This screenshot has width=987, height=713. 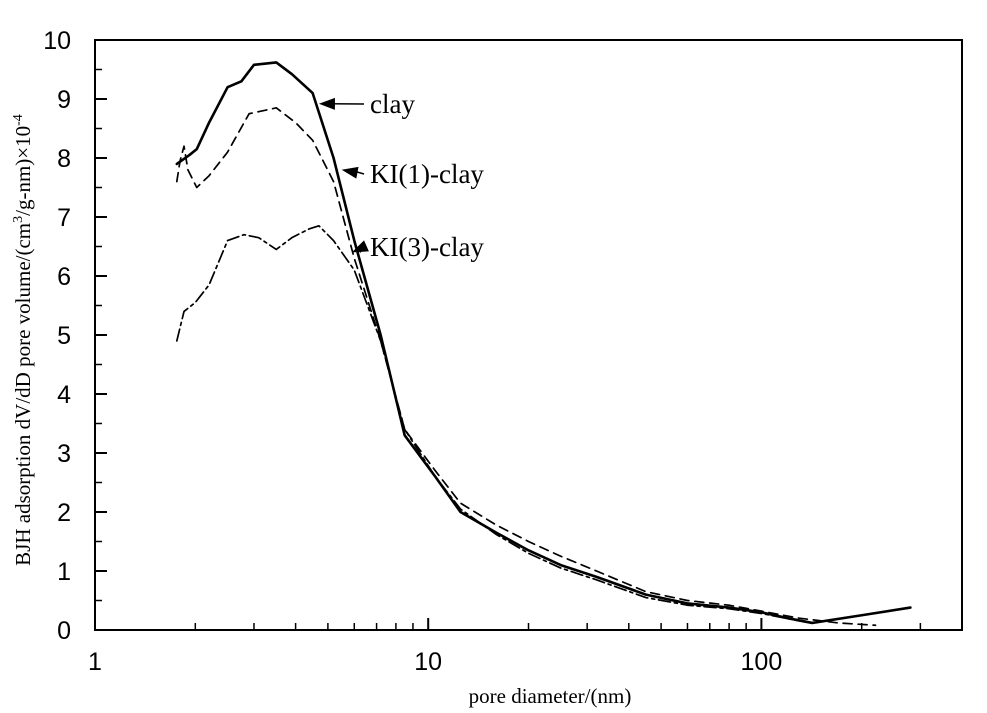 What do you see at coordinates (350, 172) in the screenshot?
I see `annotation-arrowhead-ki-1-clay` at bounding box center [350, 172].